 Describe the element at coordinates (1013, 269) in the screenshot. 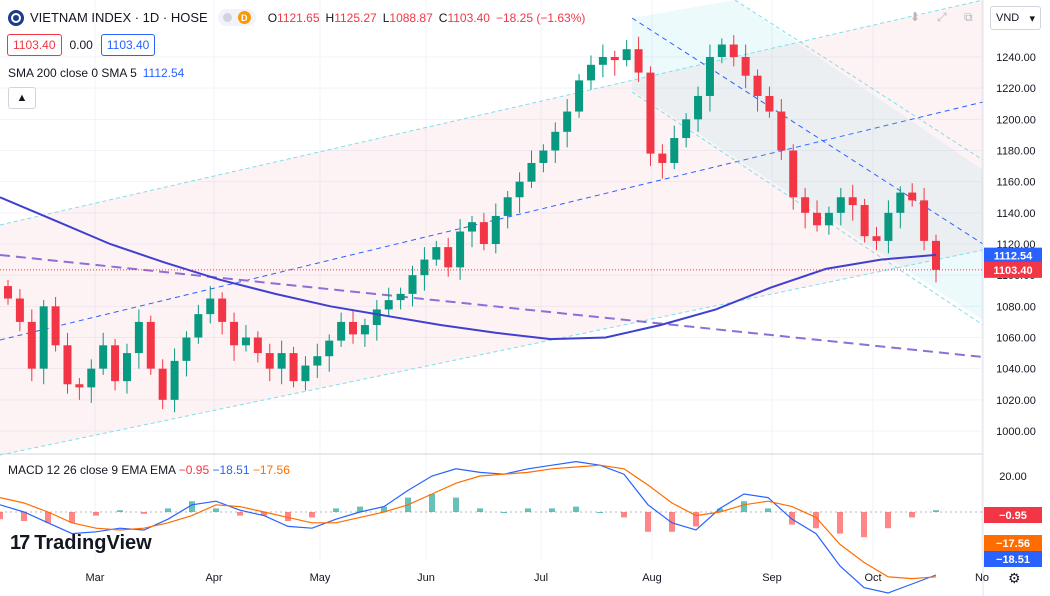

I see `last-price-tag-bg` at that location.